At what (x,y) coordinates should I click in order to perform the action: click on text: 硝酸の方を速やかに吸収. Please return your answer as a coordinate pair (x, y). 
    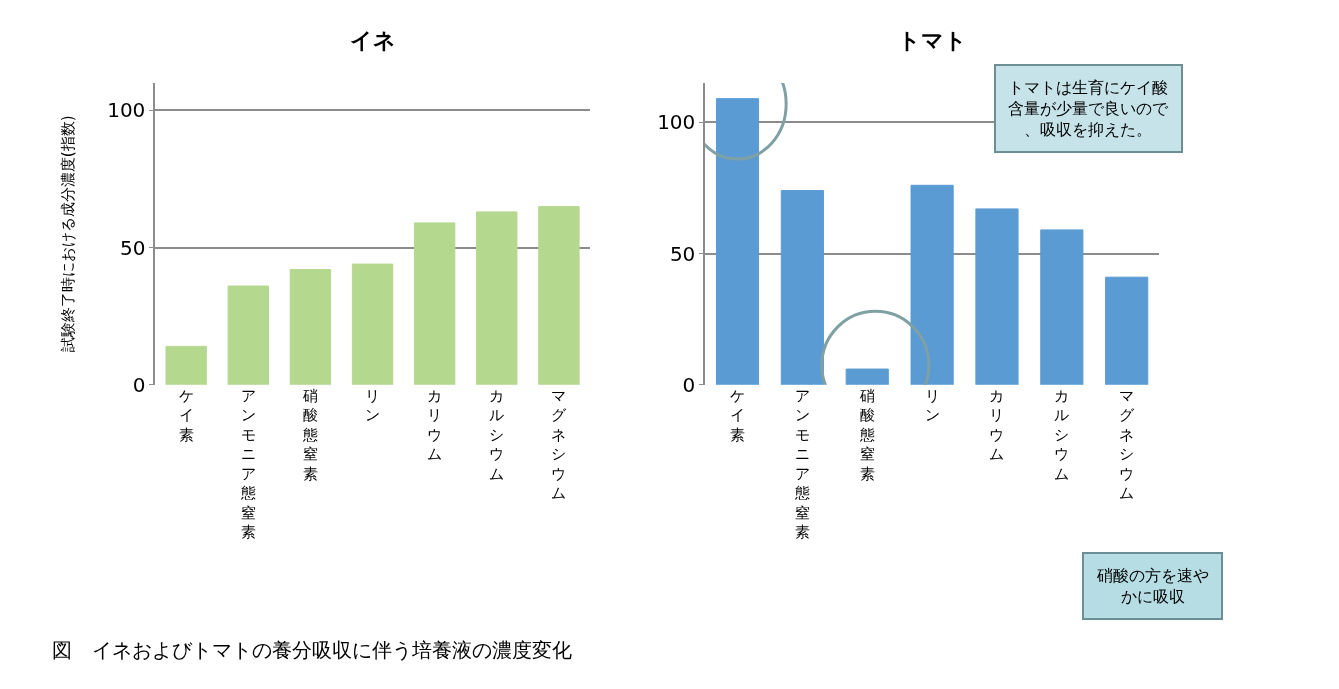
    Looking at the image, I should click on (1152, 586).